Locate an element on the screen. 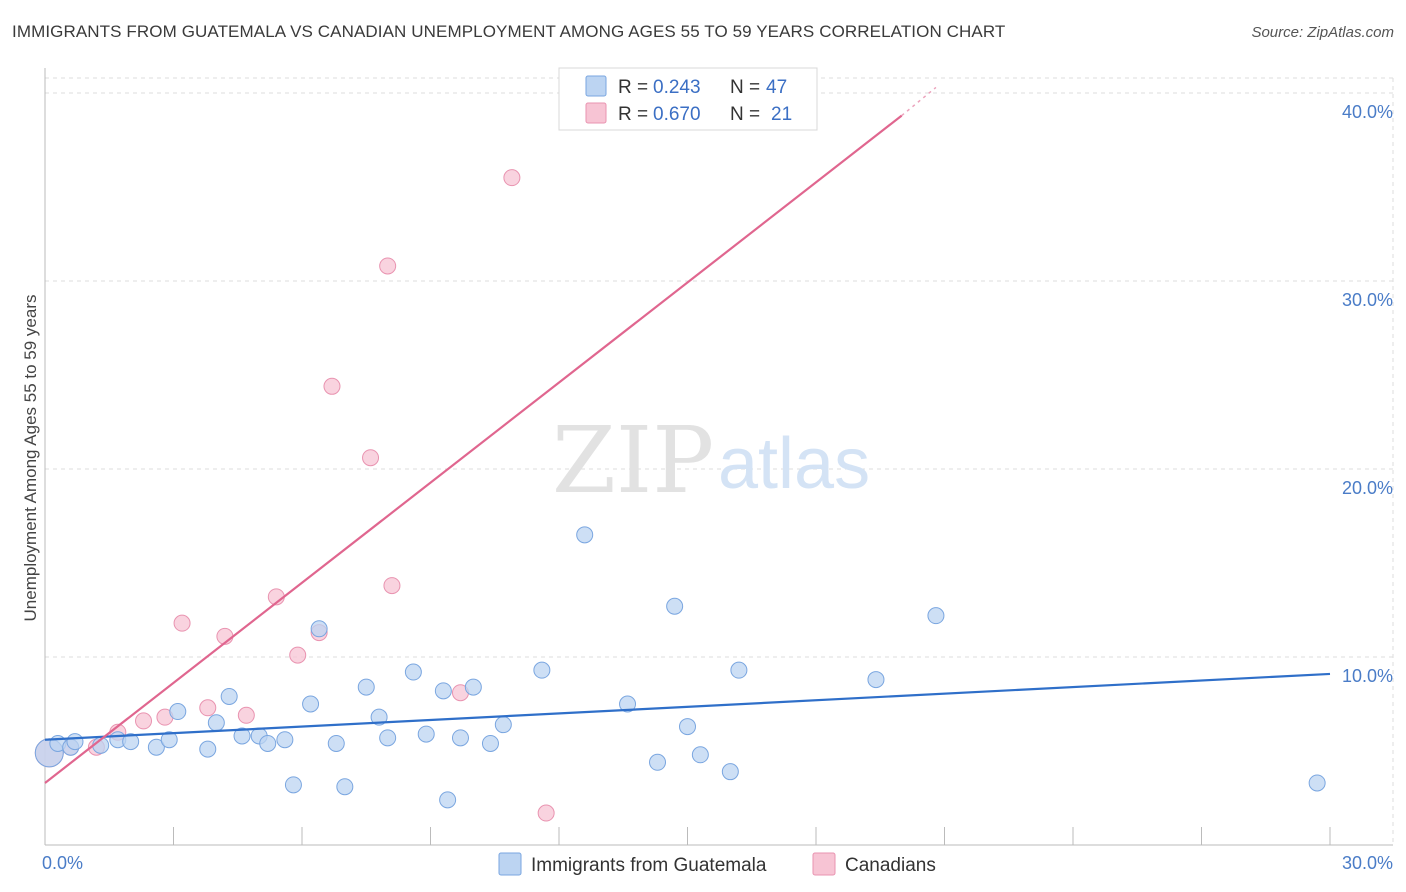 Image resolution: width=1406 pixels, height=892 pixels. y-tick-label-1: 20.0% is located at coordinates (1367, 488).